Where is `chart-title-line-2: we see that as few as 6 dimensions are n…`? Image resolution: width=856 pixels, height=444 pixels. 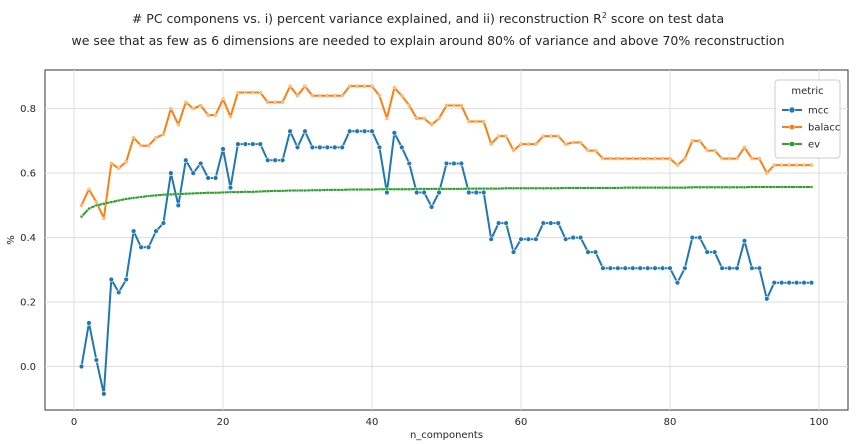 chart-title-line-2: we see that as few as 6 dimensions are n… is located at coordinates (428, 40).